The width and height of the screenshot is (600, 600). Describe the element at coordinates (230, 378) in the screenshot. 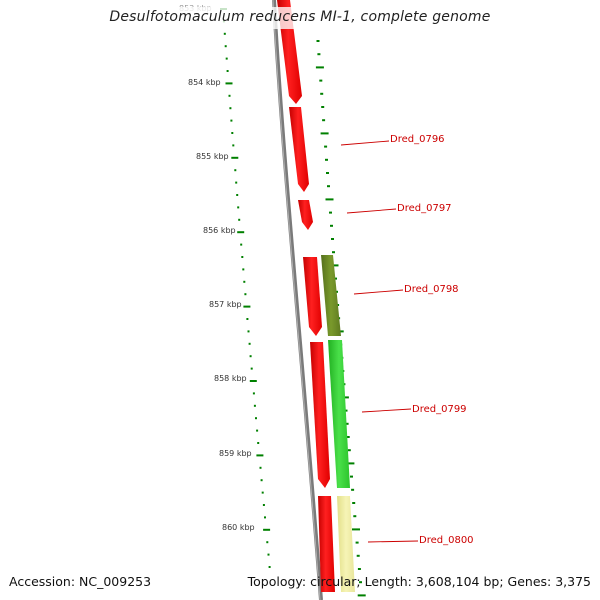

I see `scale-label: 858 kbp` at that location.